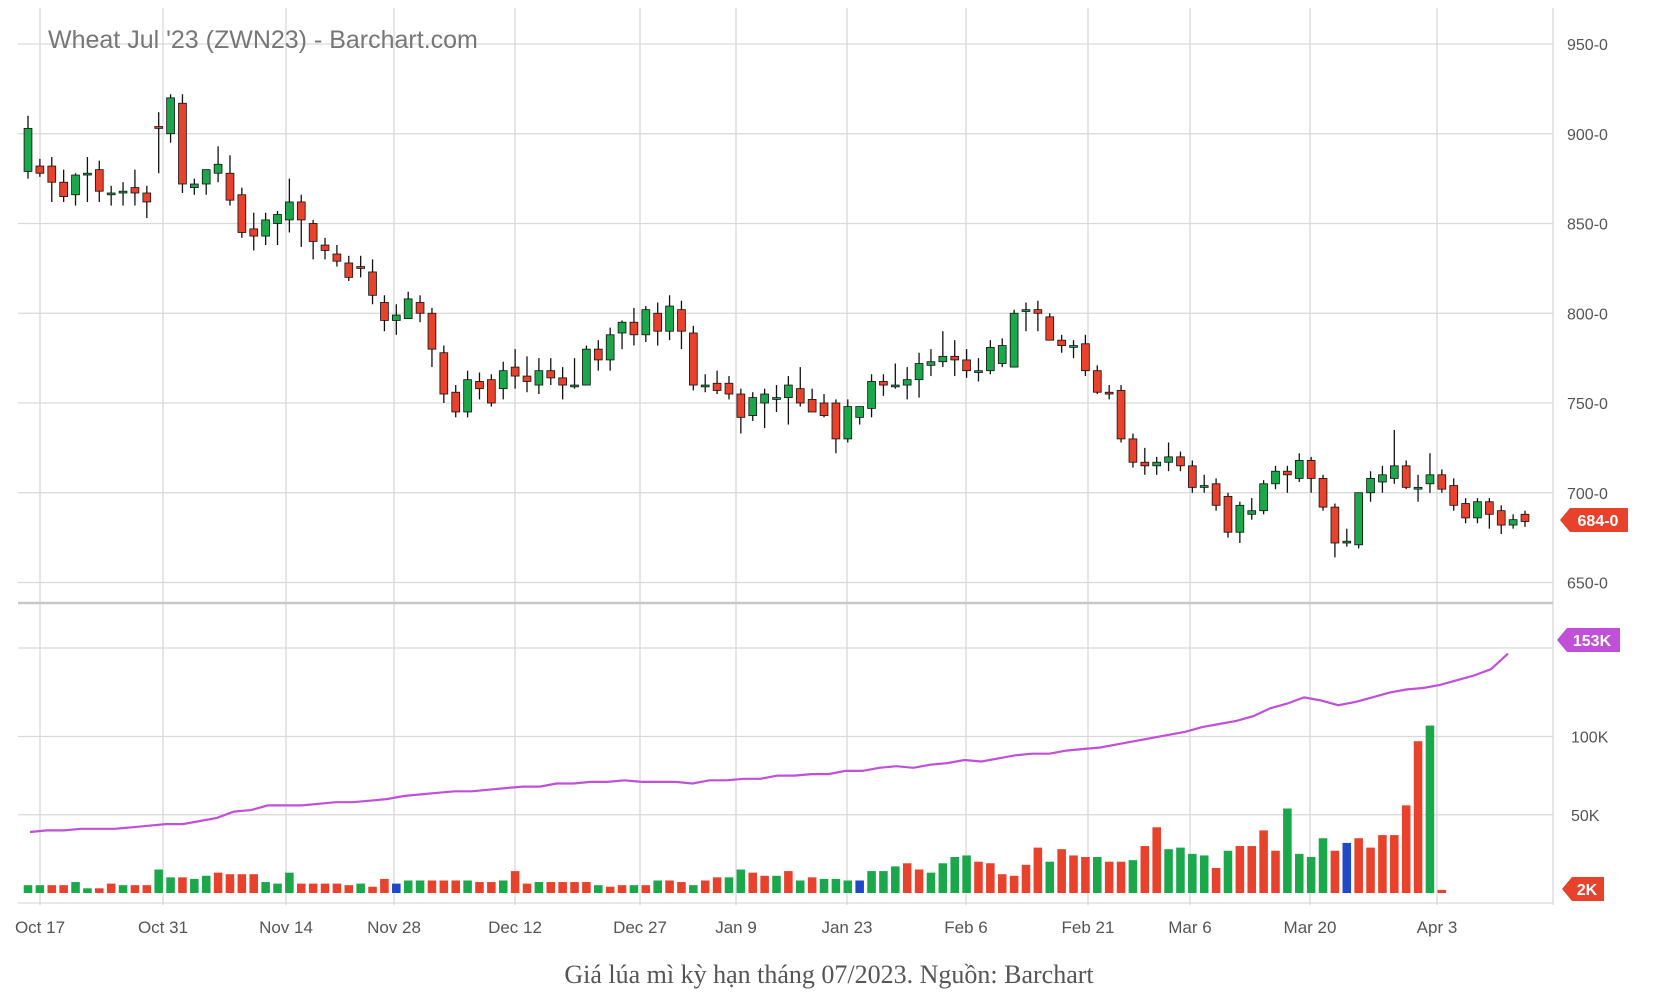 The width and height of the screenshot is (1658, 1000). What do you see at coordinates (1587, 404) in the screenshot?
I see `price-tick-label: 750-0` at bounding box center [1587, 404].